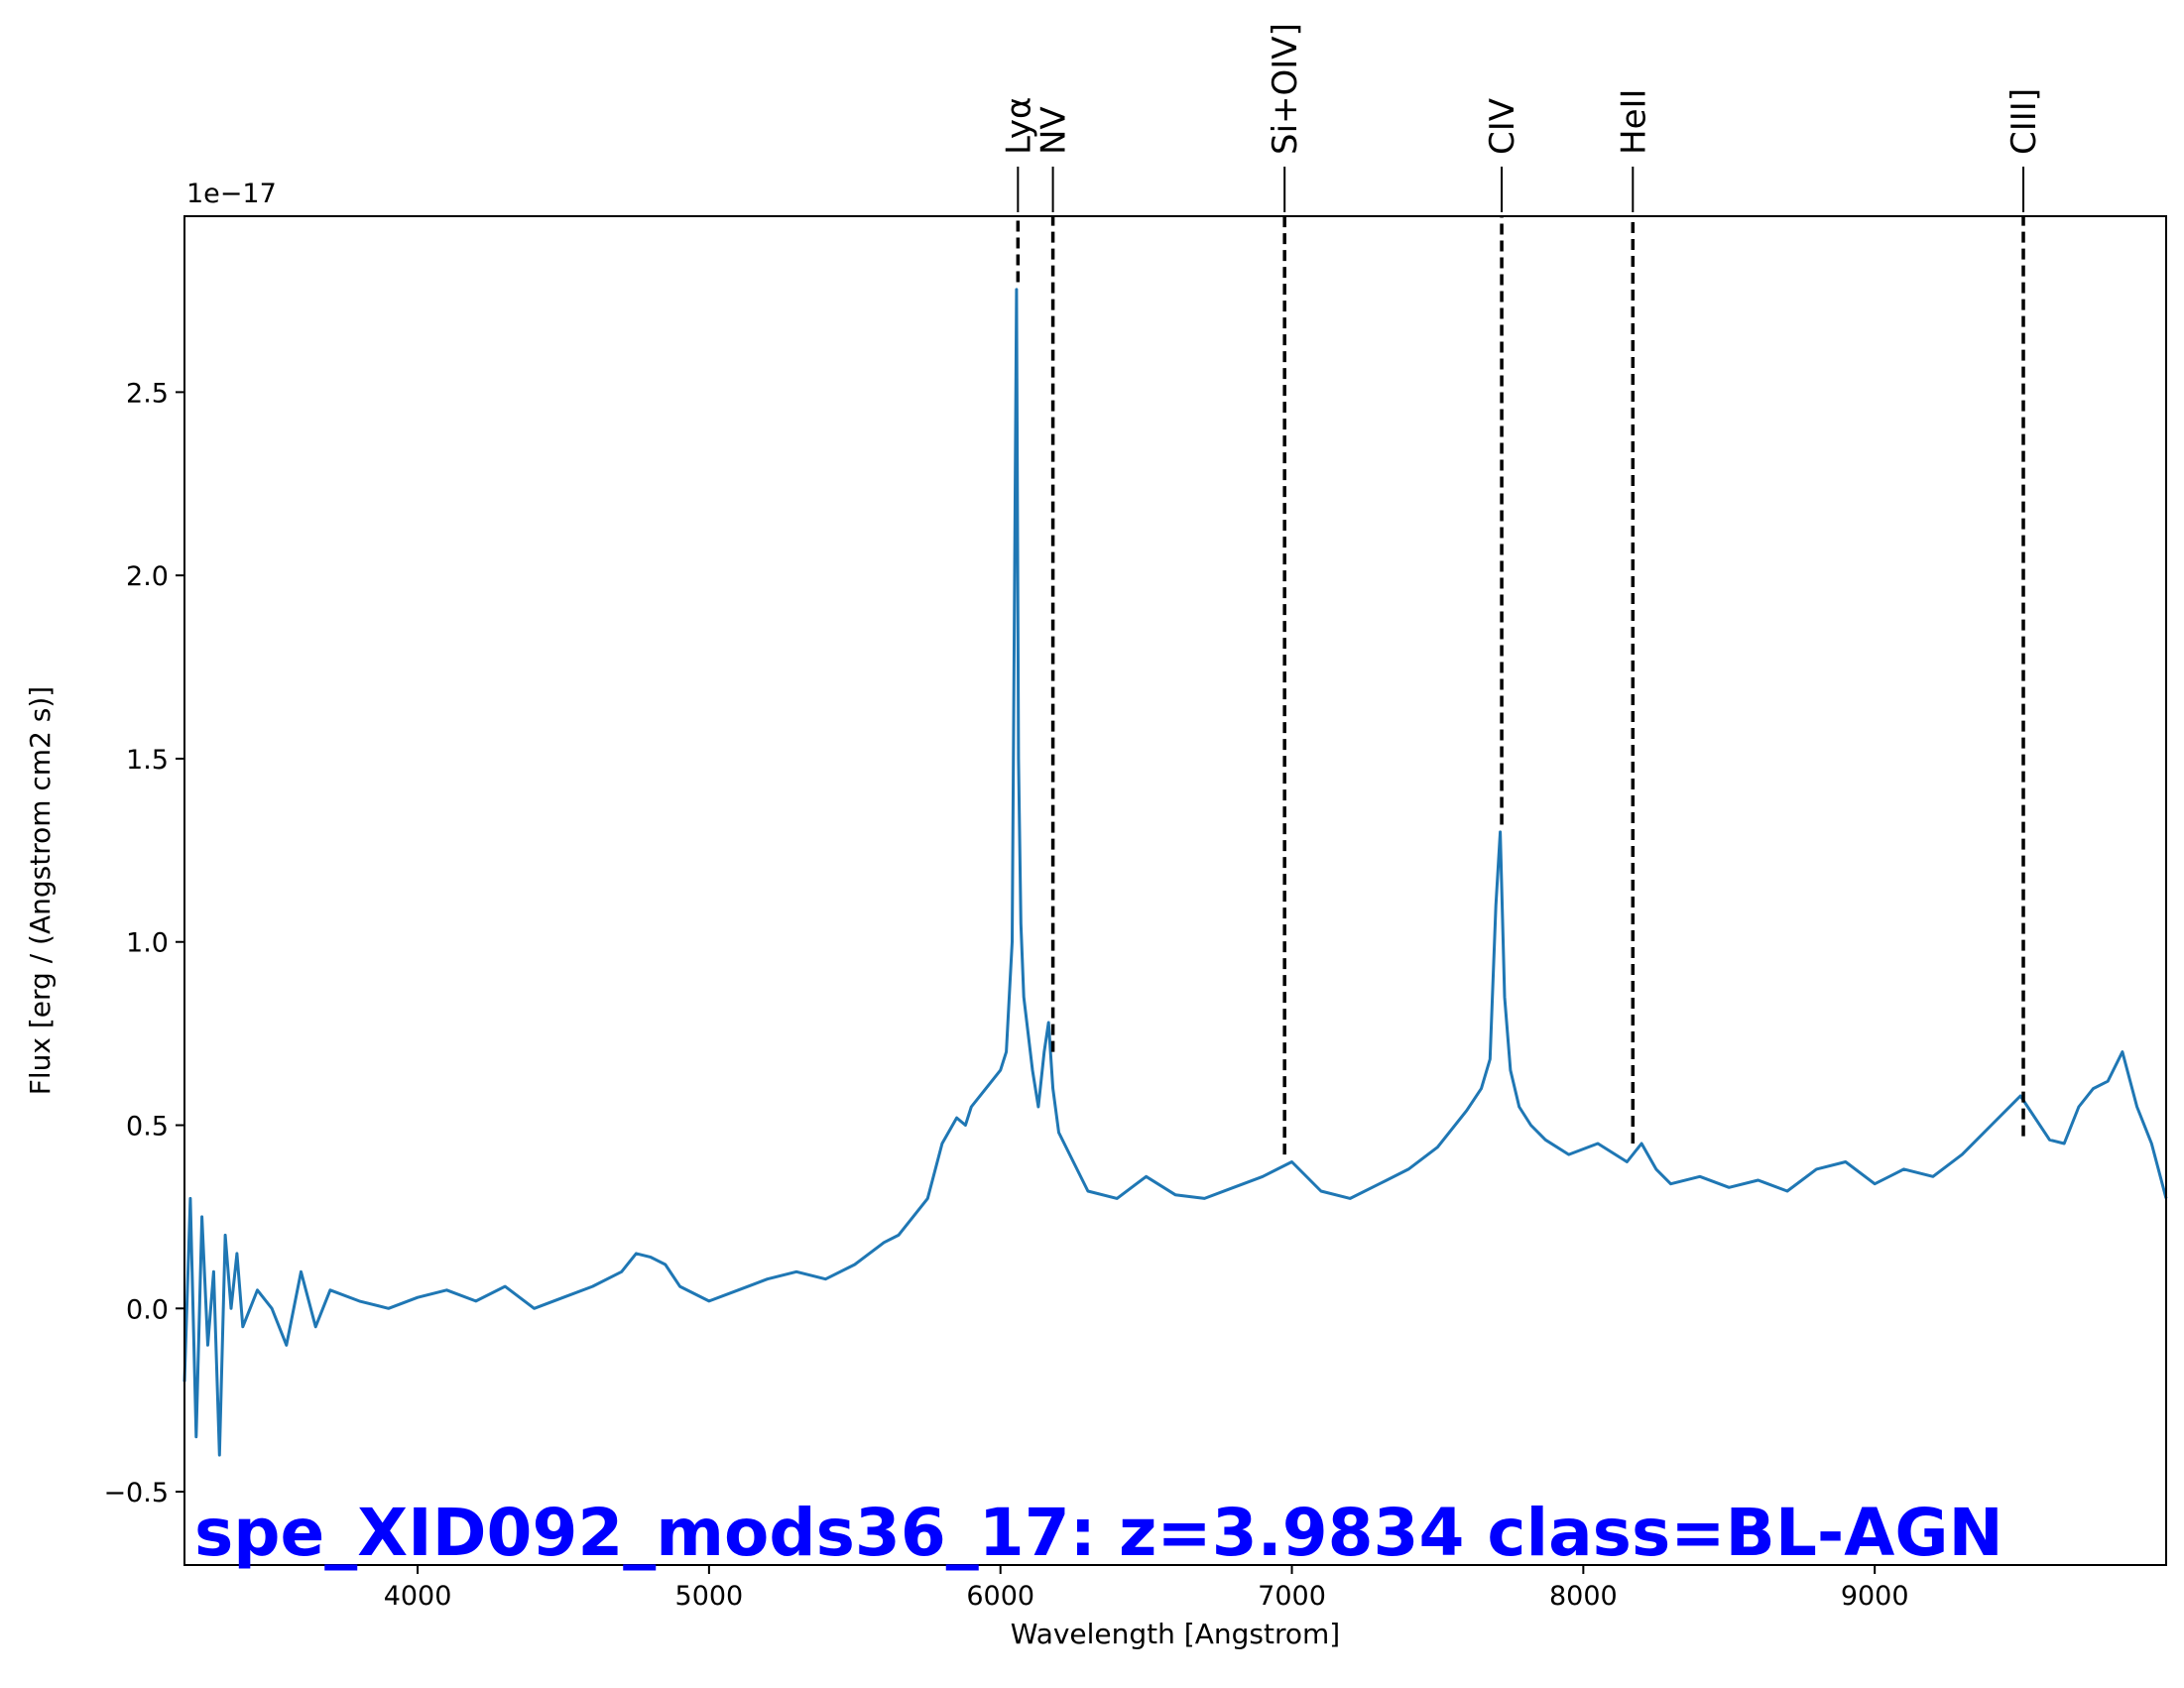 The height and width of the screenshot is (1688, 2184). I want to click on x-tick-label-1: 5000, so click(709, 1596).